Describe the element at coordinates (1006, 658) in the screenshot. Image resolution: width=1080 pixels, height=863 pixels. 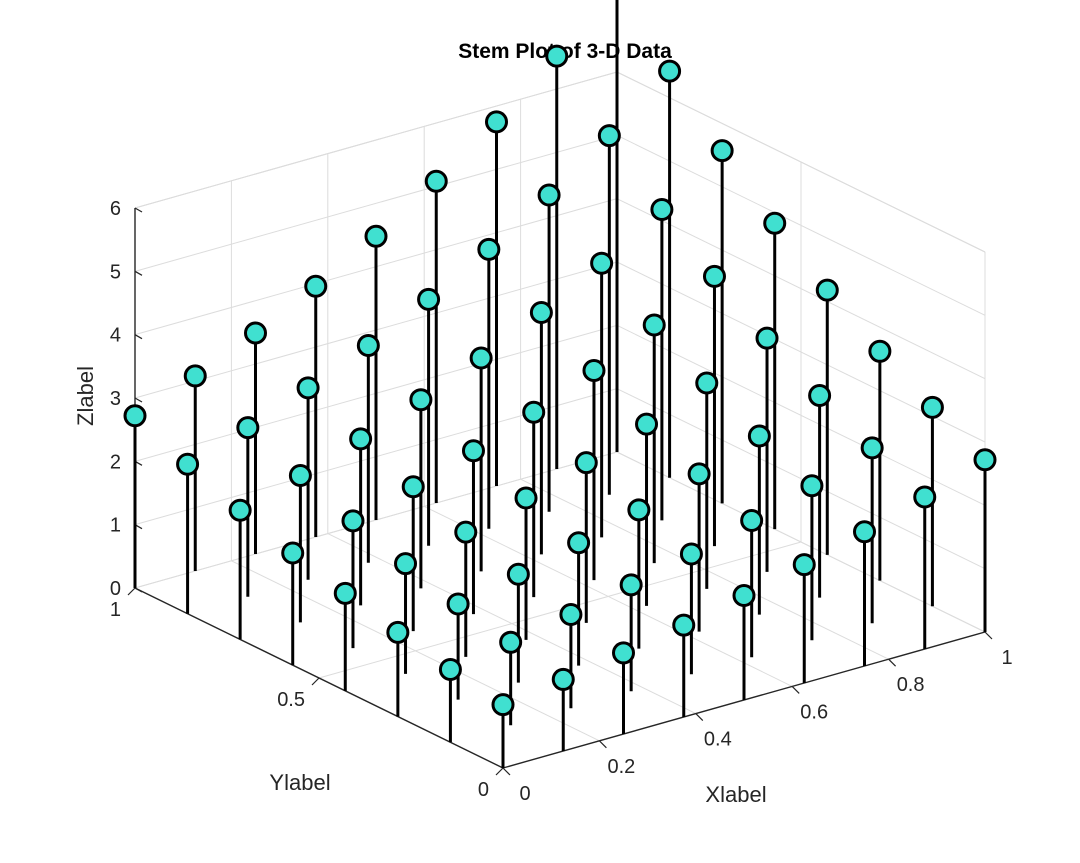
I see `x-tick-label: 1` at that location.